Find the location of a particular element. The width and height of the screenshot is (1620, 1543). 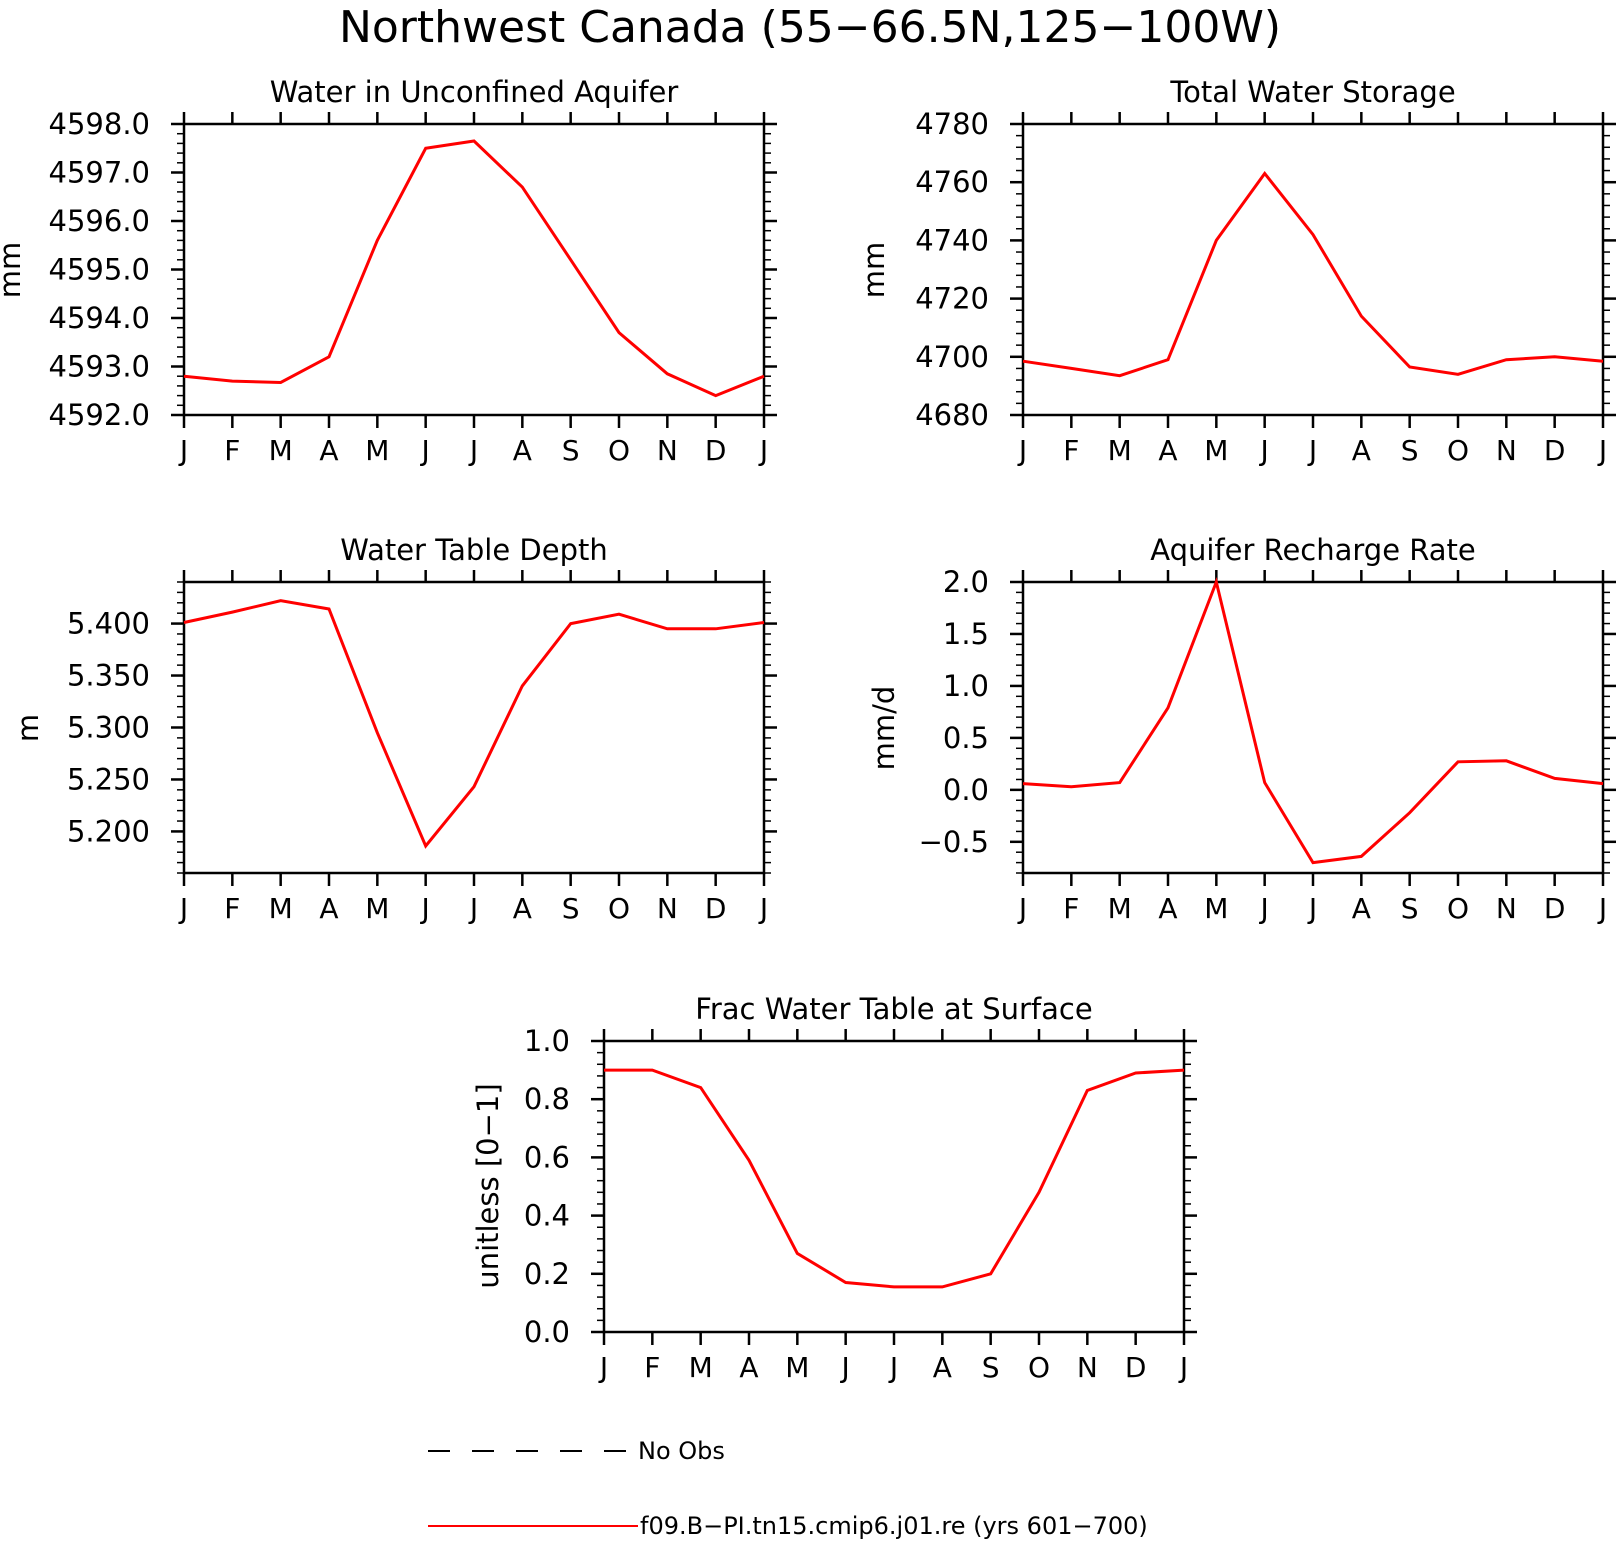

y-tick-label: 0.4 is located at coordinates (547, 1216).